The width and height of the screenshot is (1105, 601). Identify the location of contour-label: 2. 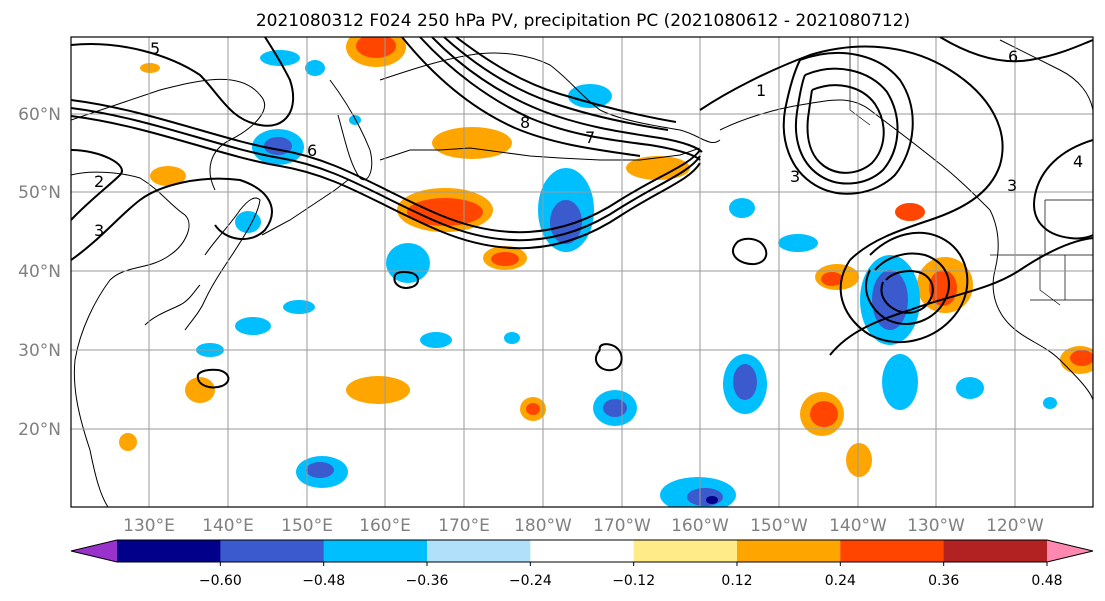
(99, 181).